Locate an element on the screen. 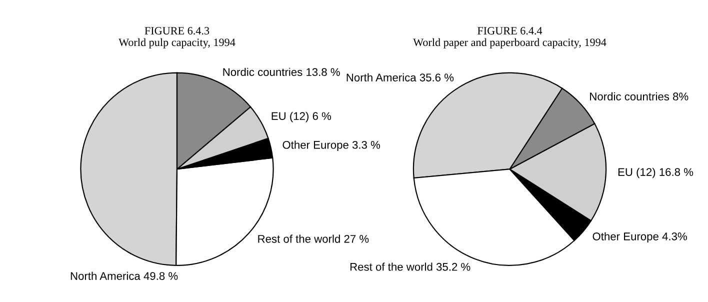 This screenshot has height=302, width=708. slice-label: North America 35.6 % is located at coordinates (400, 77).